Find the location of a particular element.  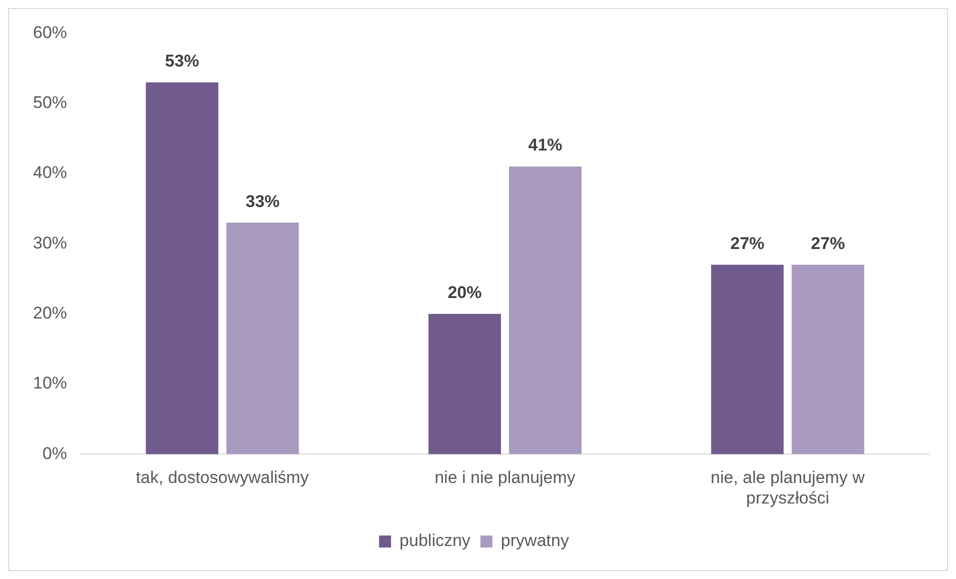

y-tick-label: 30% is located at coordinates (50, 242).